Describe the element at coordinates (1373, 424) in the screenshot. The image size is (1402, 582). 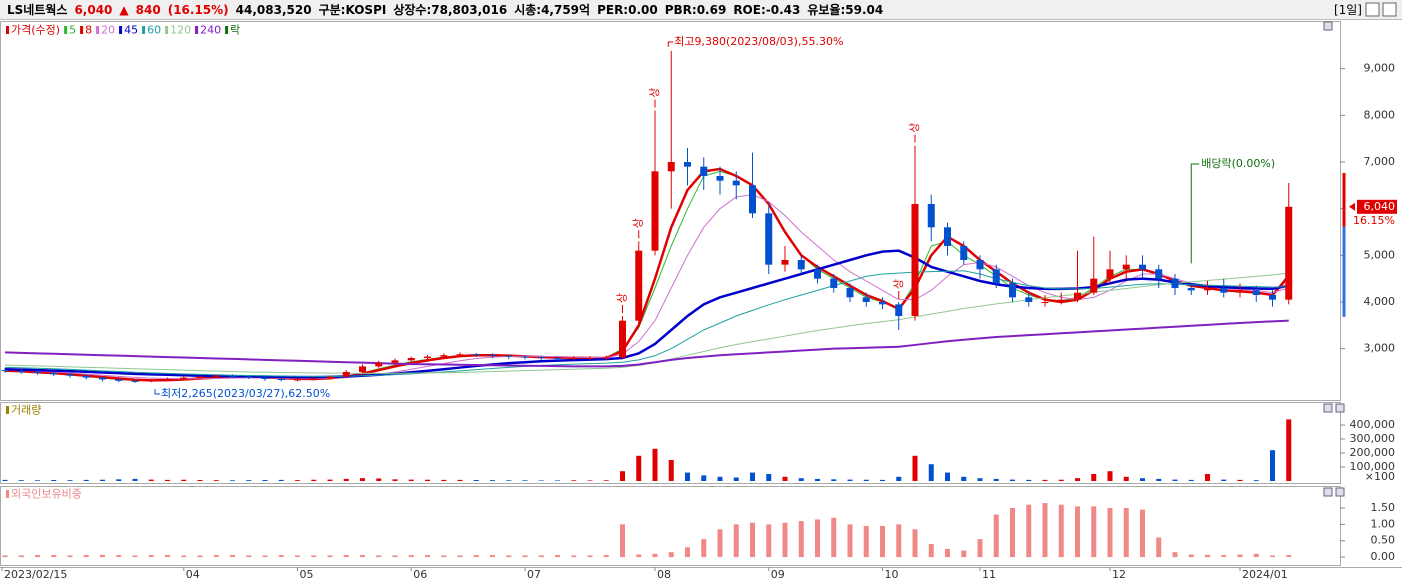
I see `y-tick-label: 400,000` at that location.